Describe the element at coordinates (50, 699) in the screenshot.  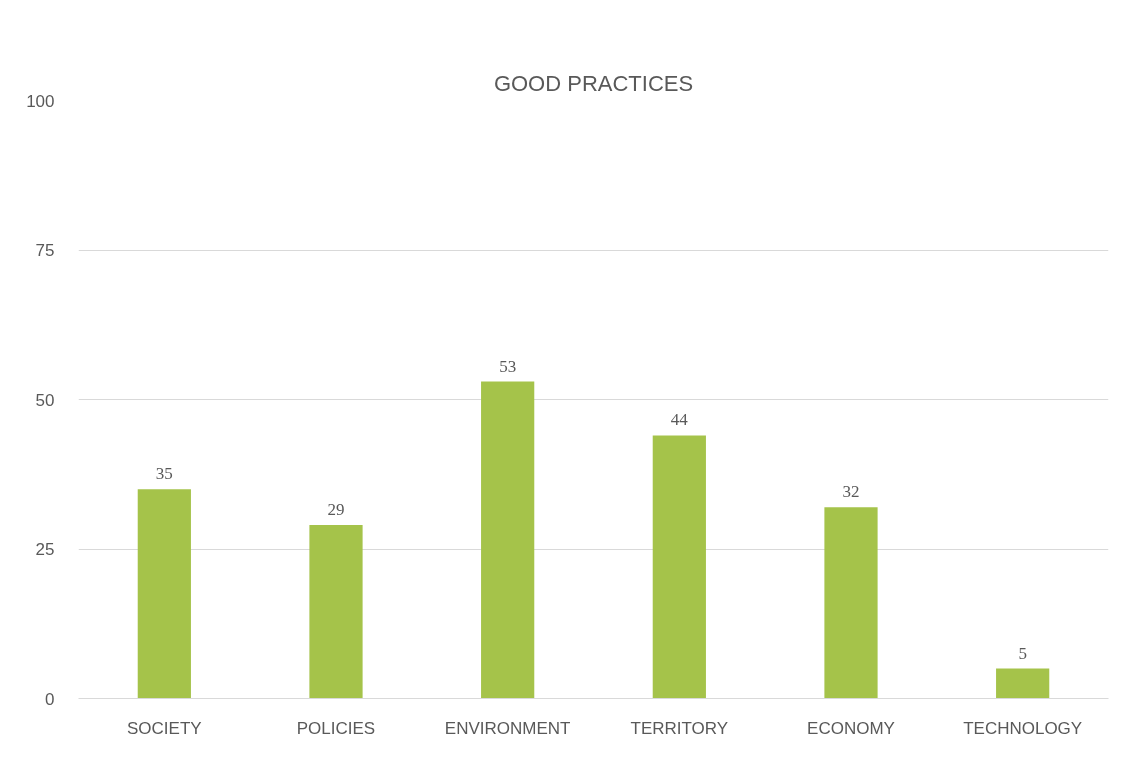
I see `y-tick-label: 0` at that location.